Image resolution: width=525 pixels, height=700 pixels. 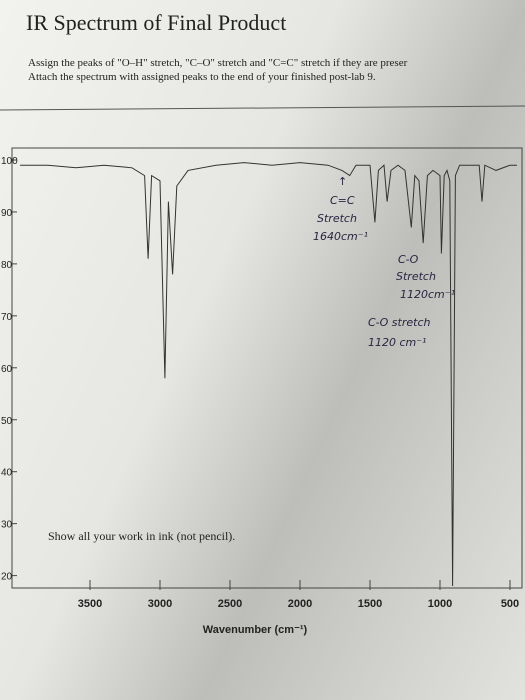 I want to click on y-tick-label: 70, so click(x=7, y=317).